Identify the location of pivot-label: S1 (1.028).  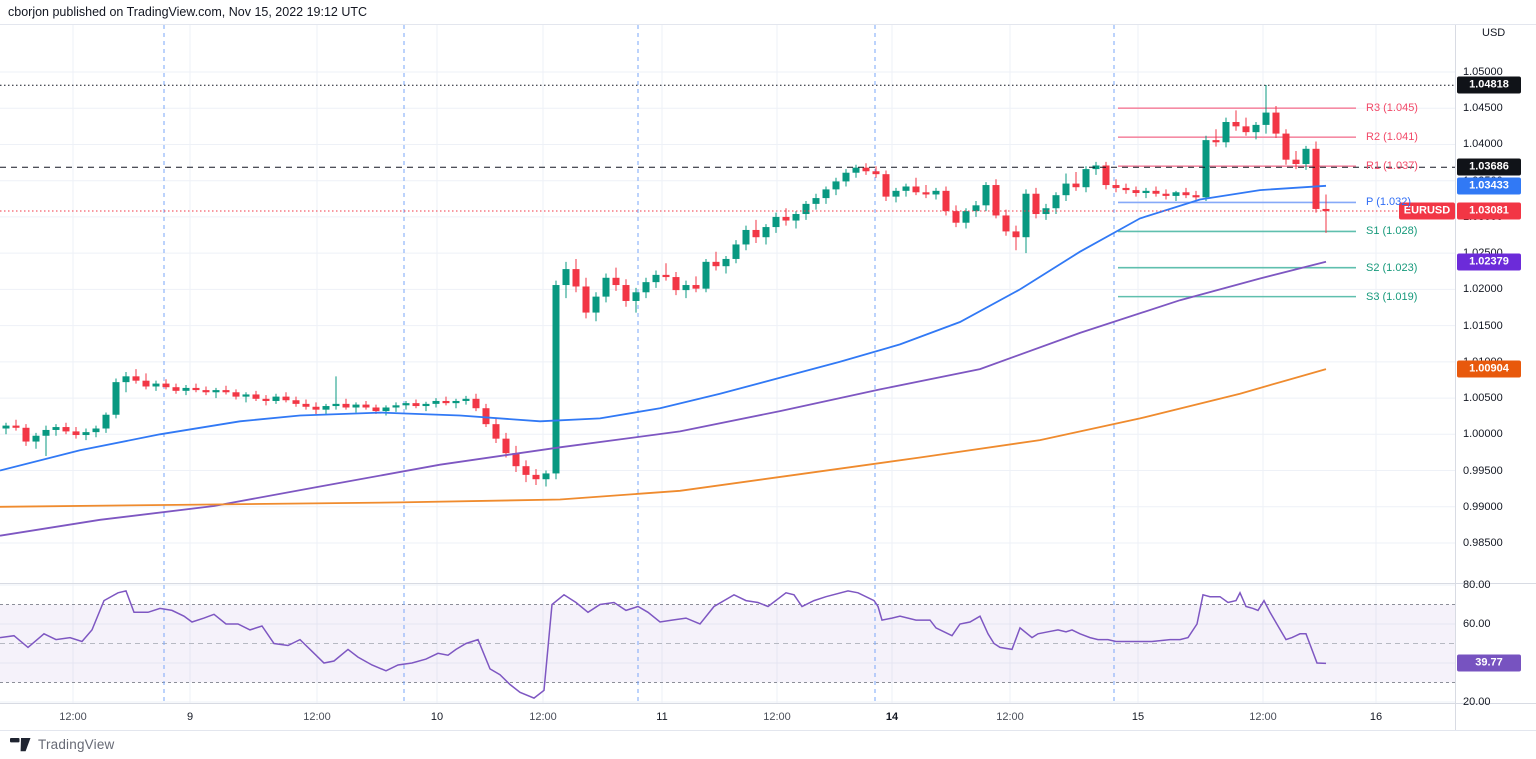
(1392, 231).